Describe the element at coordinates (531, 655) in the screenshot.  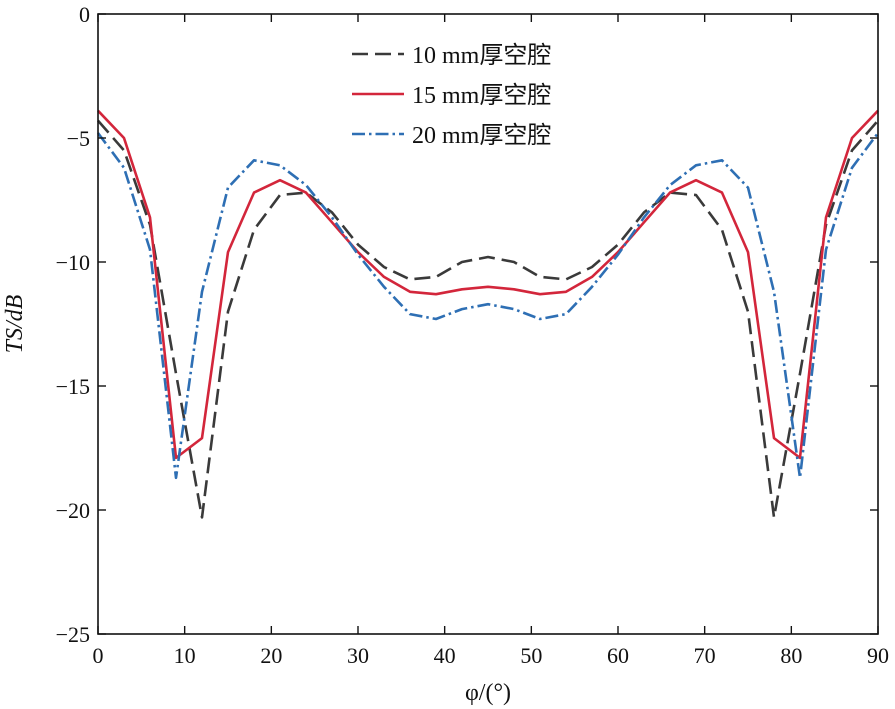
I see `x-tick-label: 50` at that location.